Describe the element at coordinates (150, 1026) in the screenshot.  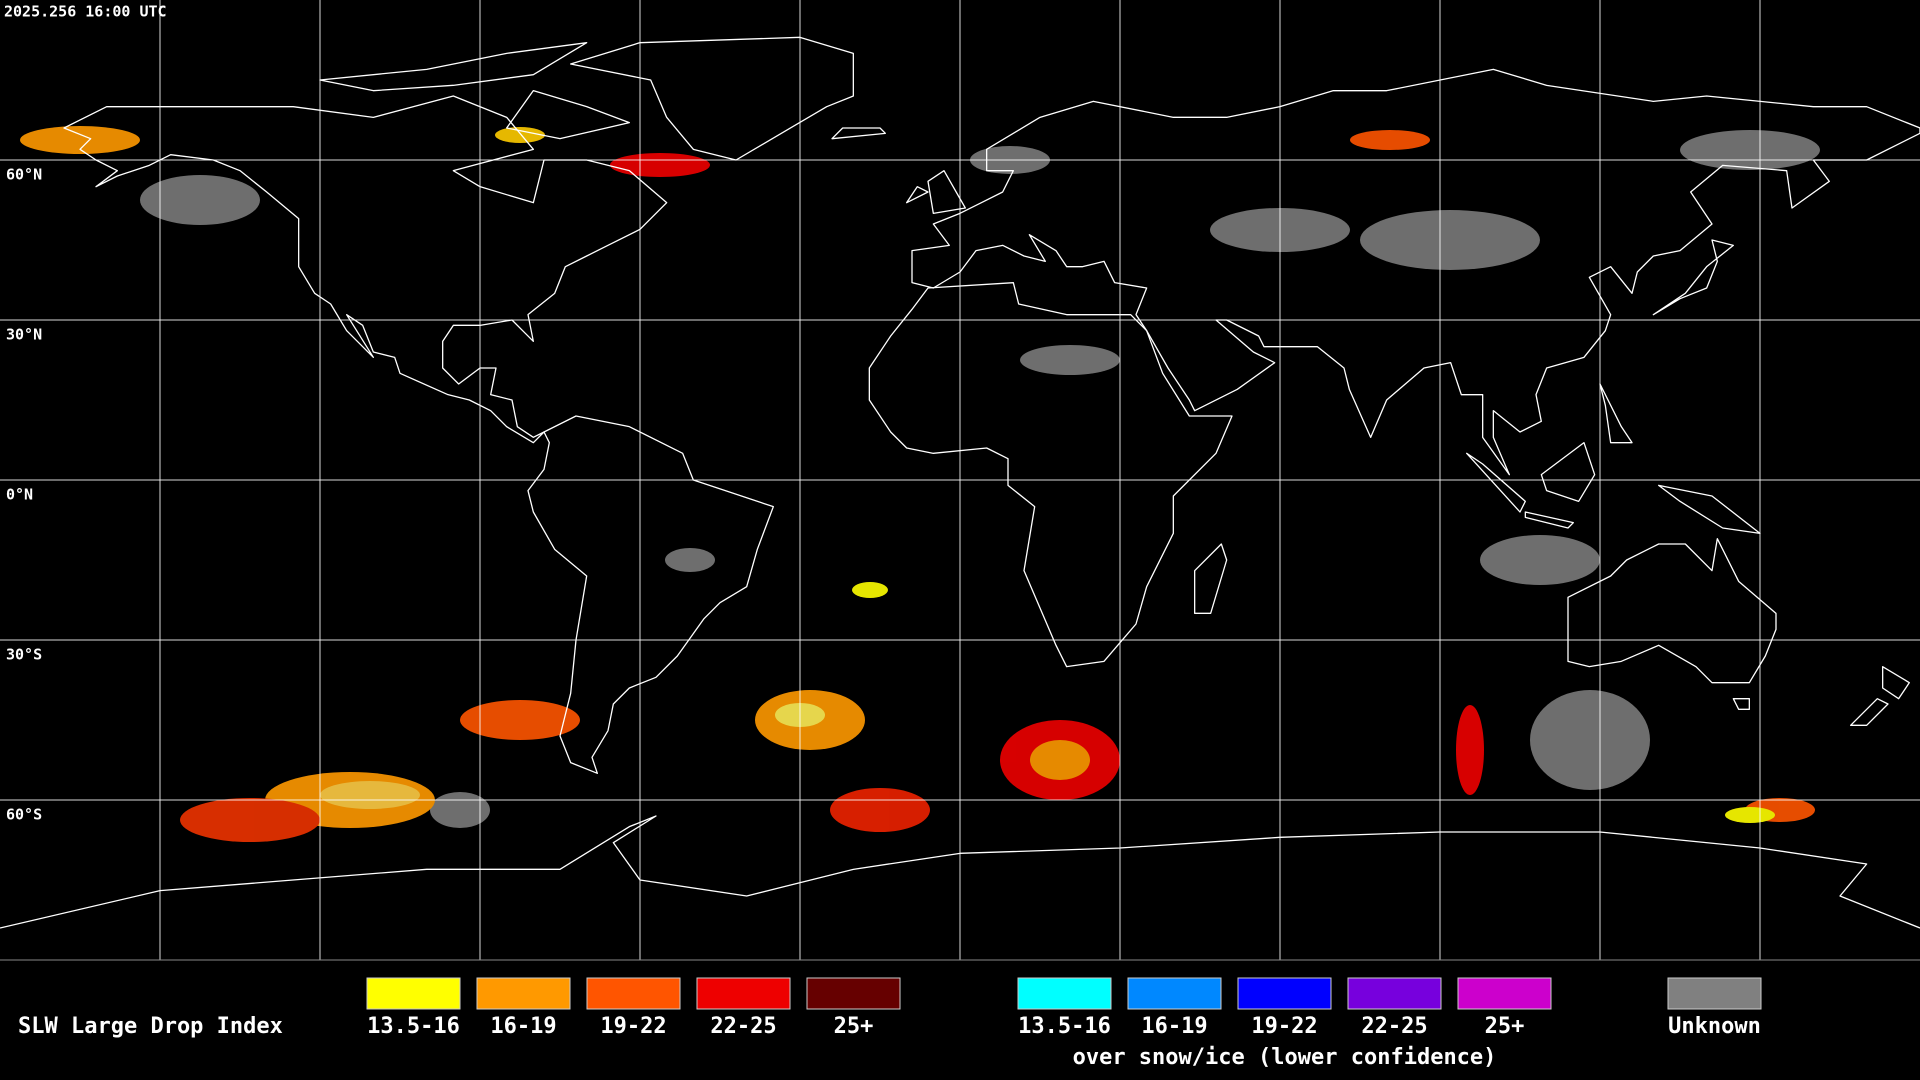
I see `legend-title: SLW Large Drop Index` at that location.